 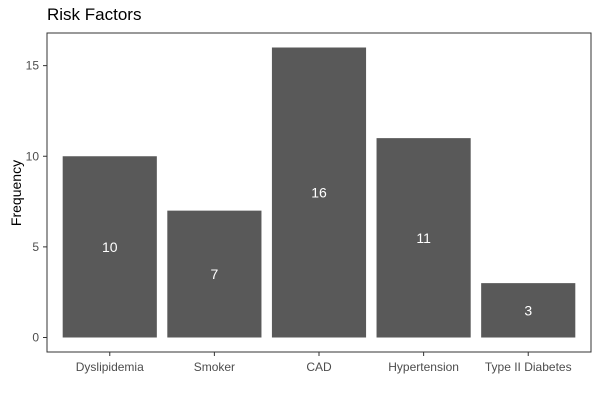 What do you see at coordinates (319, 367) in the screenshot?
I see `x-tick-label: CAD` at bounding box center [319, 367].